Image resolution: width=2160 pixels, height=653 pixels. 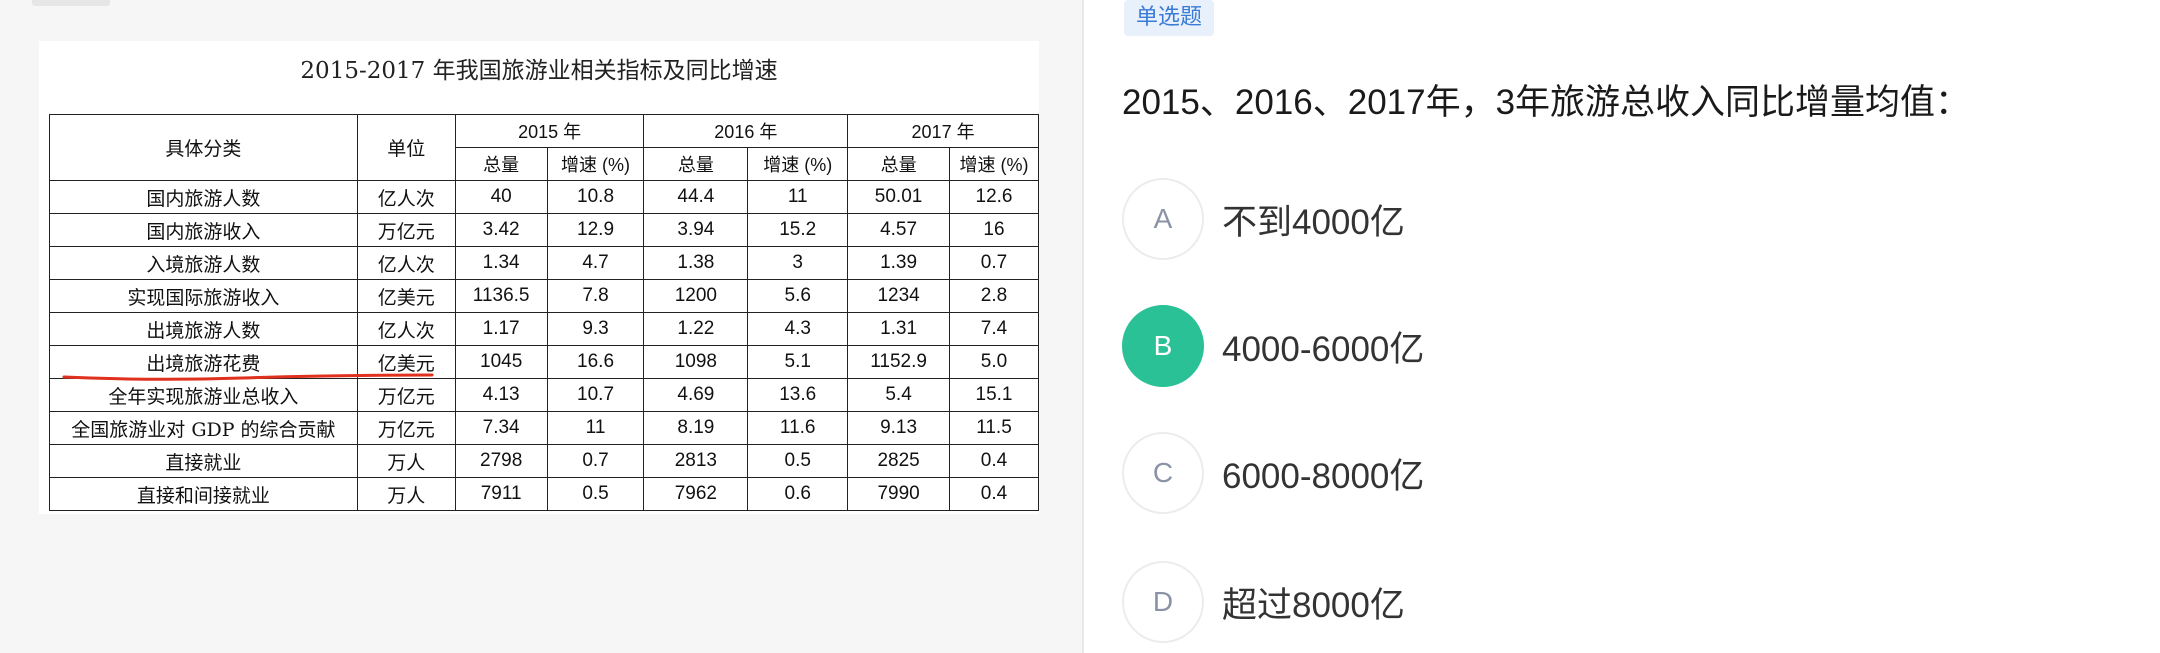 I want to click on row-value: 1200, so click(x=696, y=296).